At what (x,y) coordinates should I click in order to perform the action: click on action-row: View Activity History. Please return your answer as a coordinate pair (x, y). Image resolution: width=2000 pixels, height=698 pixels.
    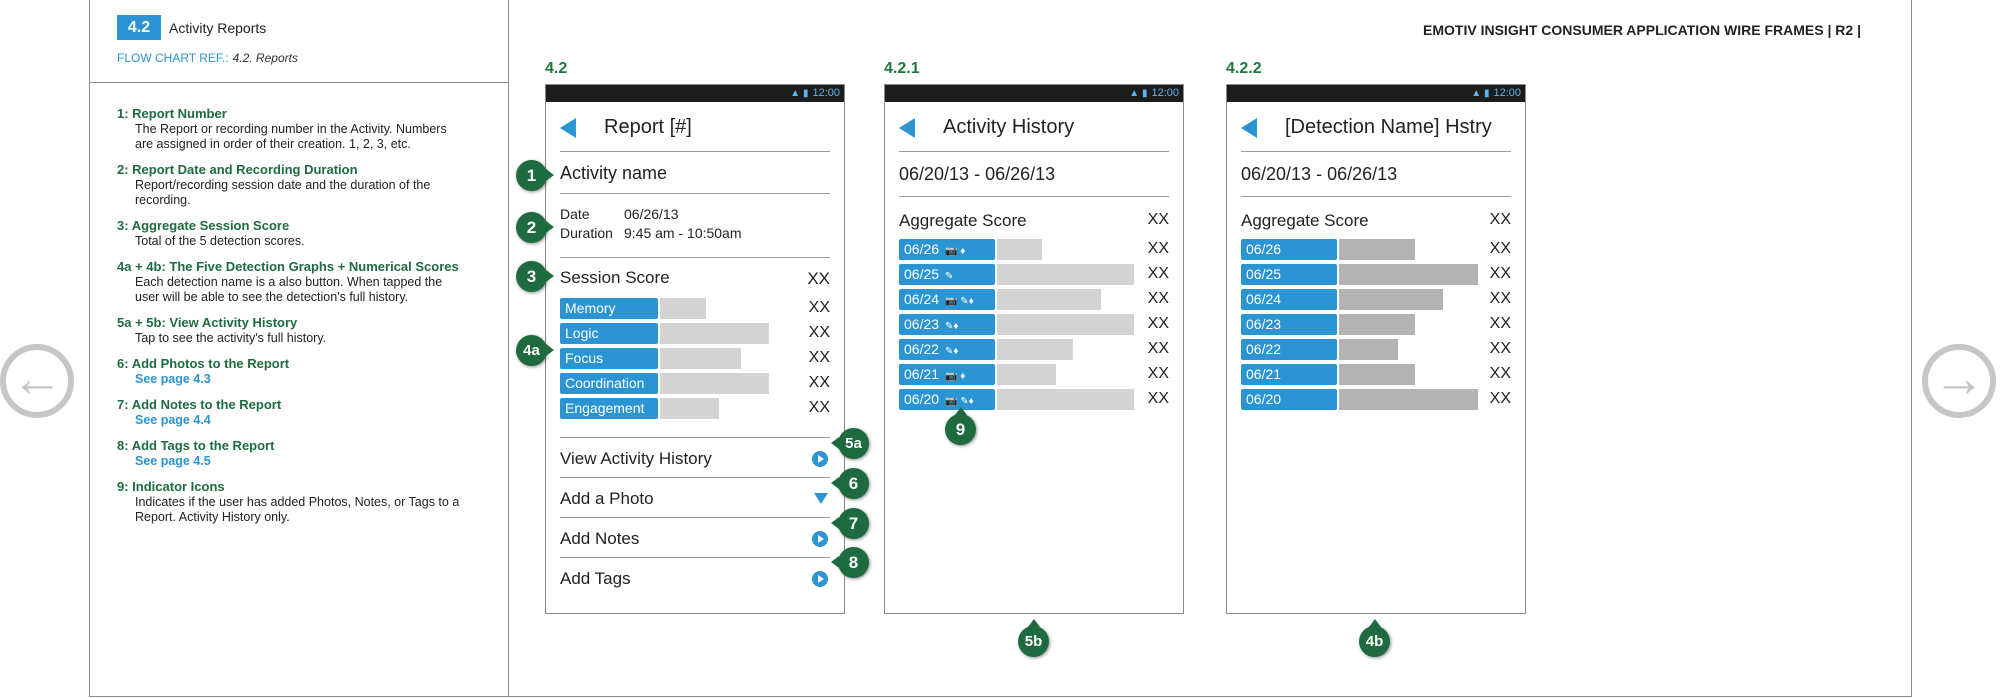
    Looking at the image, I should click on (695, 458).